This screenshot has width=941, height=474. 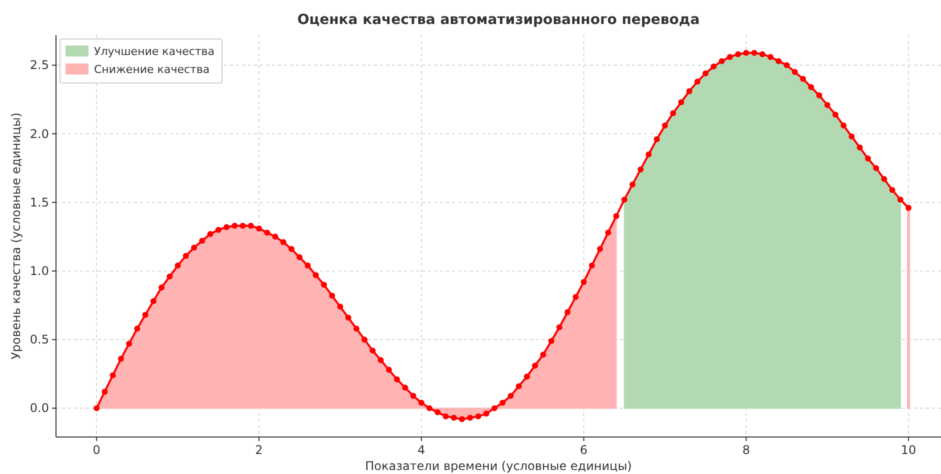 What do you see at coordinates (39, 202) in the screenshot?
I see `y-tick-label: 1.5` at bounding box center [39, 202].